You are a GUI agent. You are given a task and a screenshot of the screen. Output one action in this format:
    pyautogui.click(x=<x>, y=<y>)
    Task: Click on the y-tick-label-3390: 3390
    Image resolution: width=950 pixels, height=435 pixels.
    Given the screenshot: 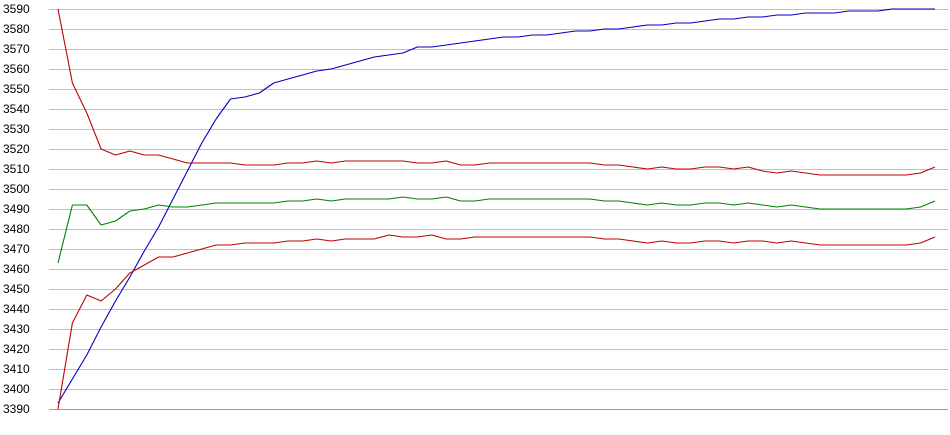 What is the action you would take?
    pyautogui.click(x=16, y=409)
    